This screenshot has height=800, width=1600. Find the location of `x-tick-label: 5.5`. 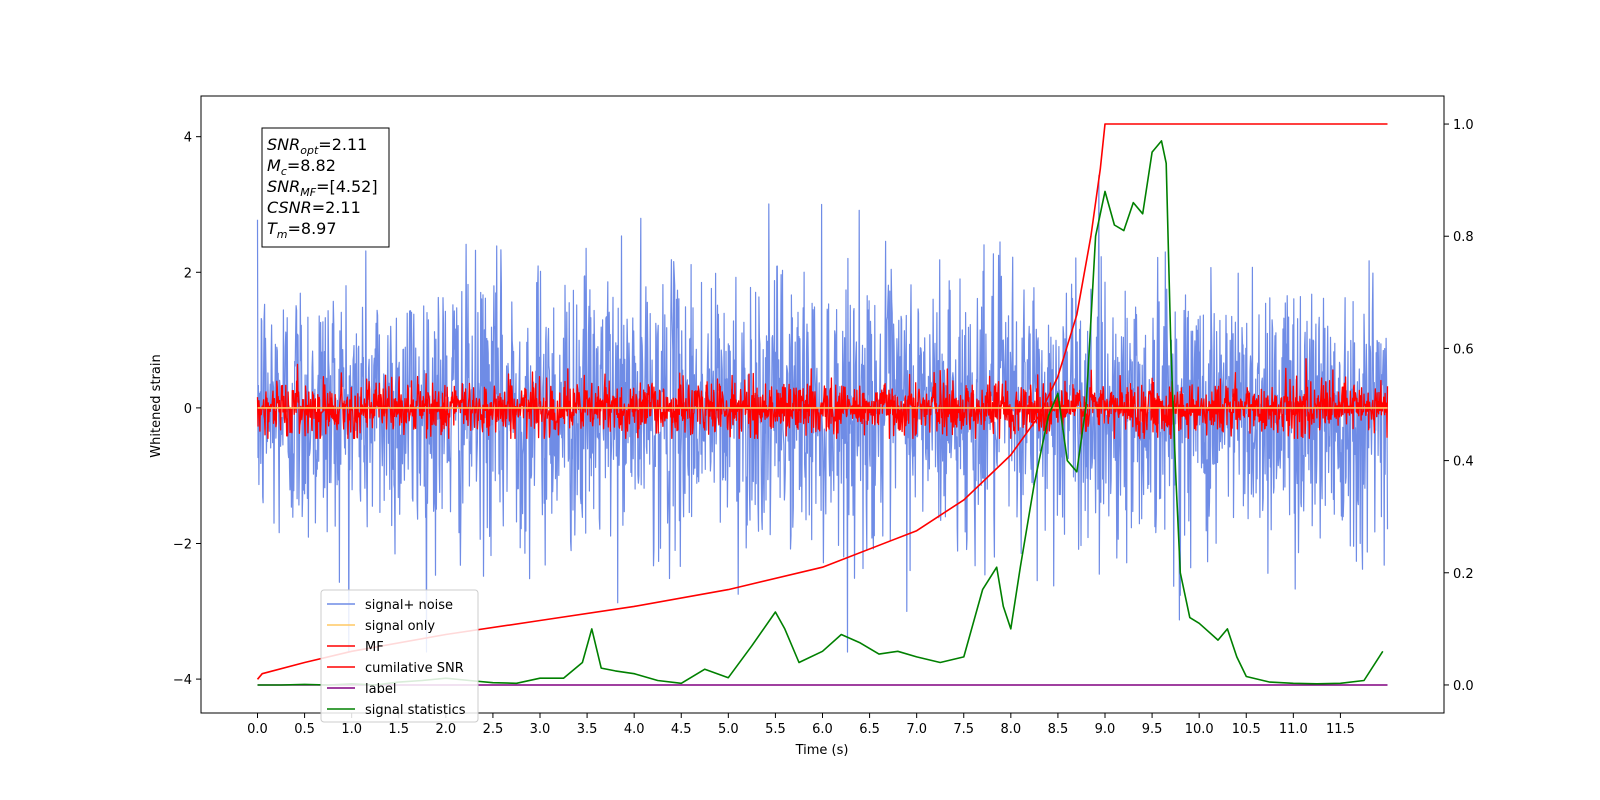

x-tick-label: 5.5 is located at coordinates (775, 729).